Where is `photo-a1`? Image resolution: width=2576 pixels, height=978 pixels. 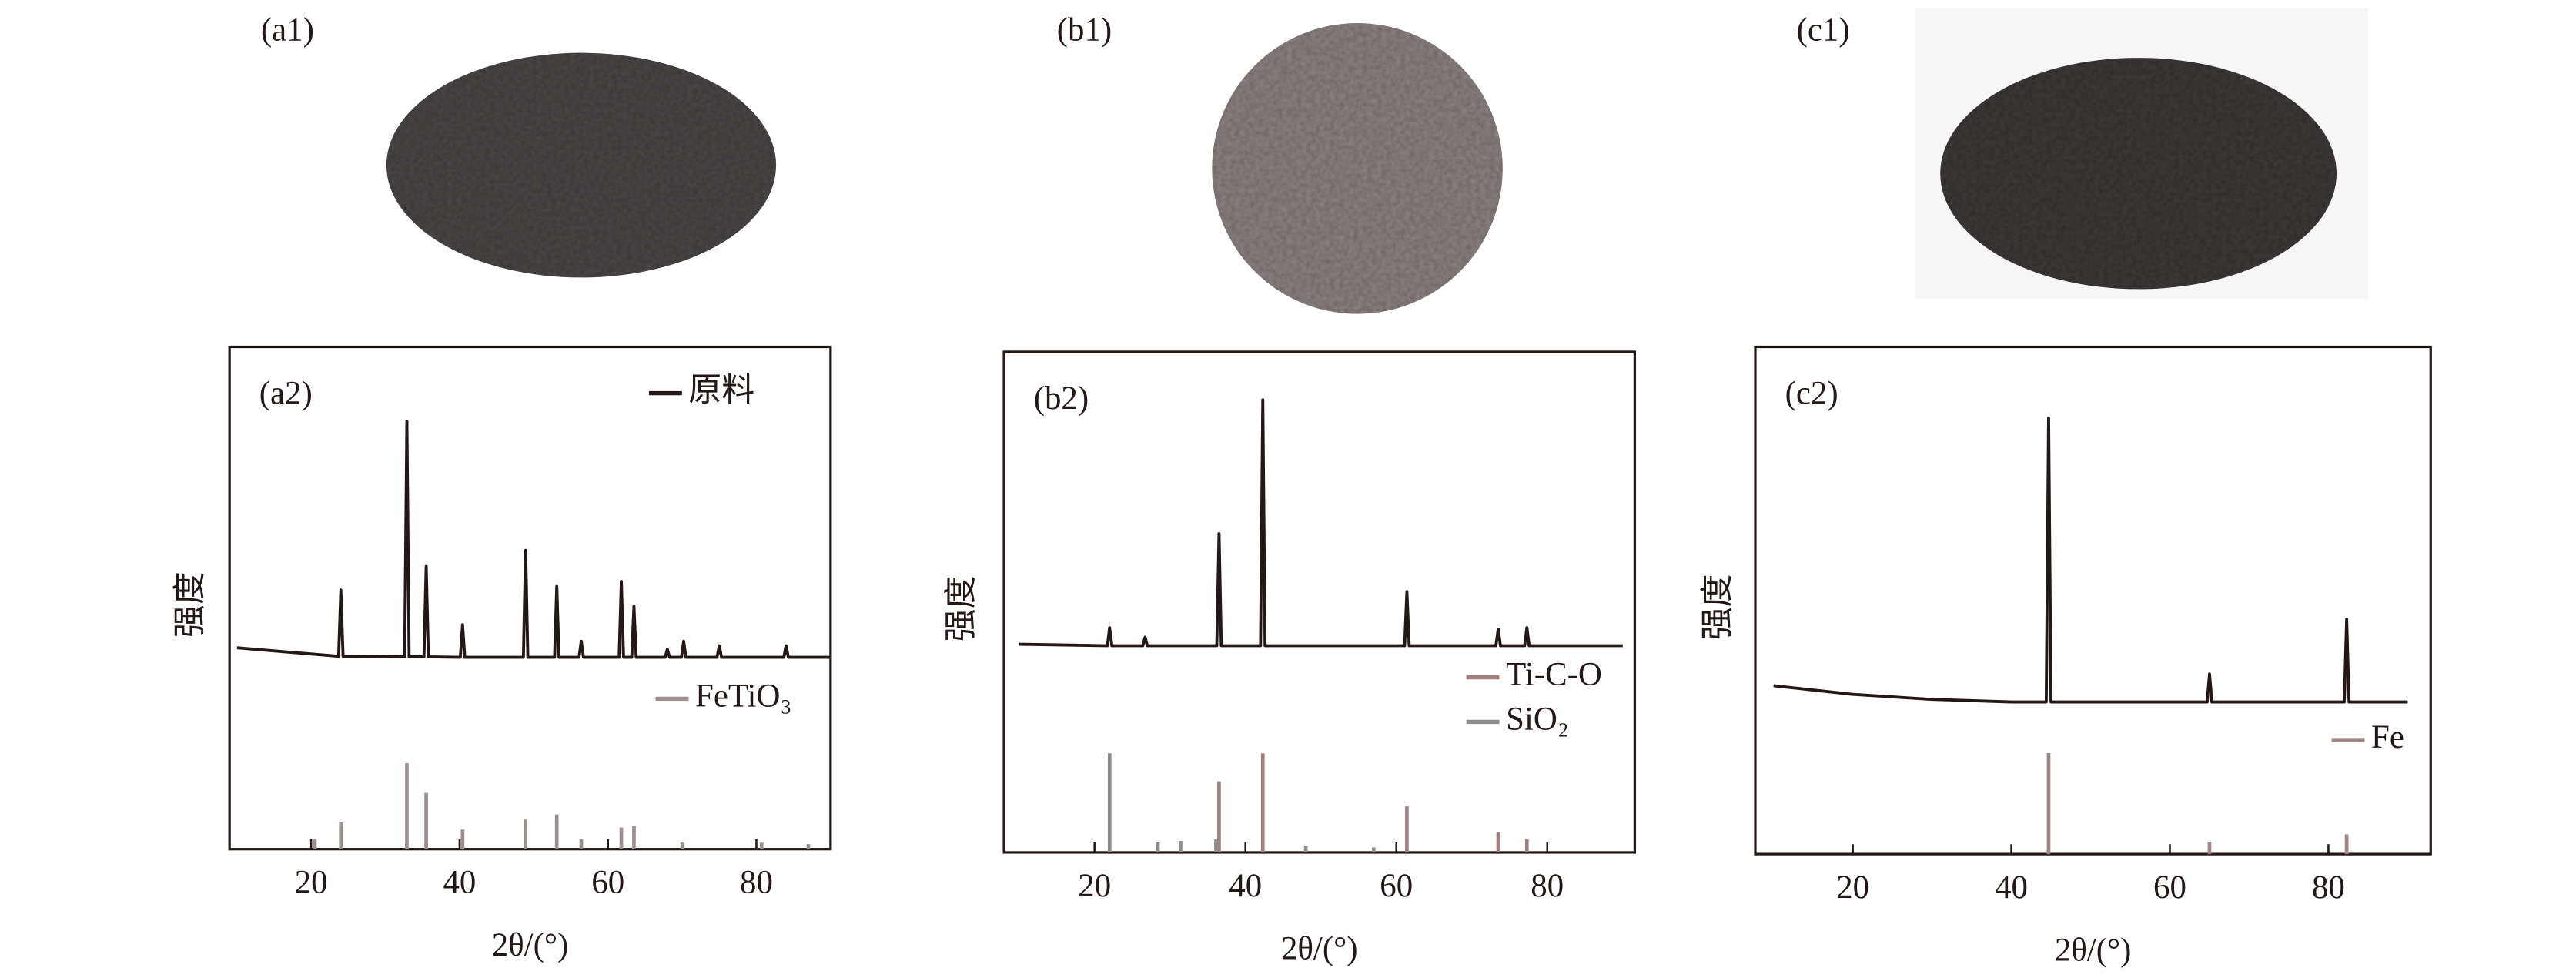
photo-a1 is located at coordinates (581, 165).